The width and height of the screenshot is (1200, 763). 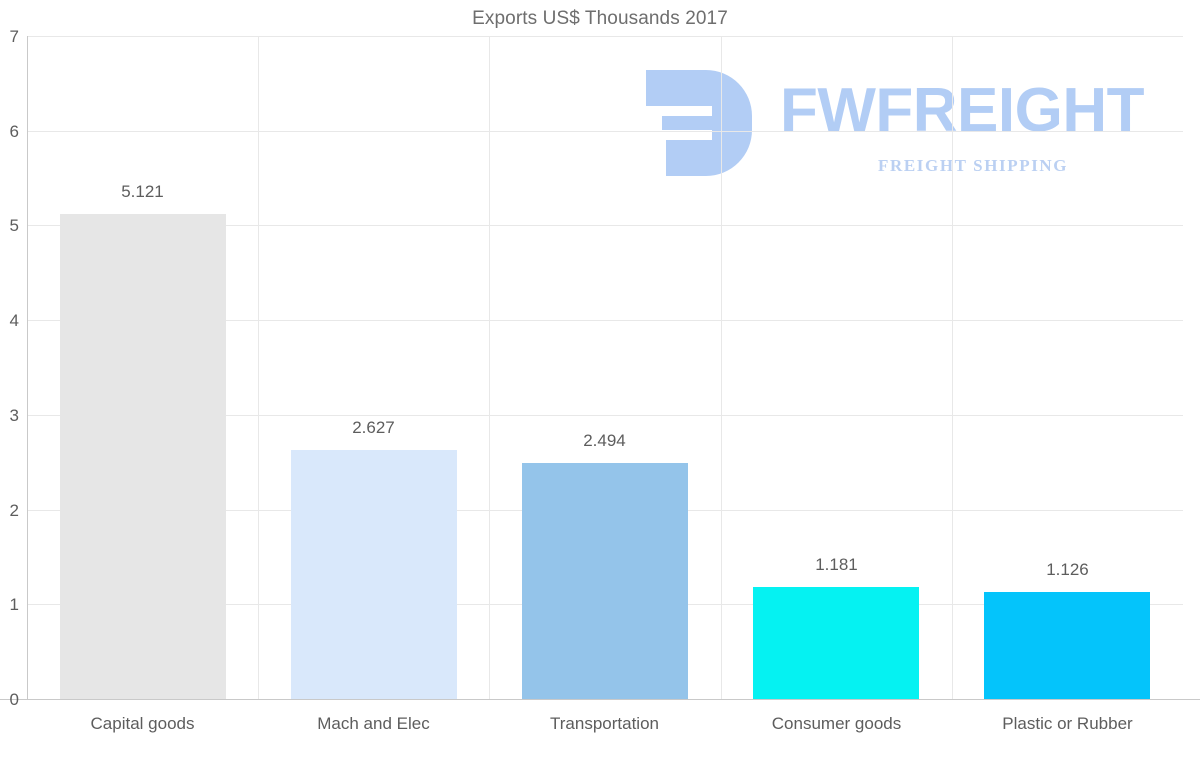 What do you see at coordinates (373, 723) in the screenshot?
I see `x-axis-category-label: Mach and Elec` at bounding box center [373, 723].